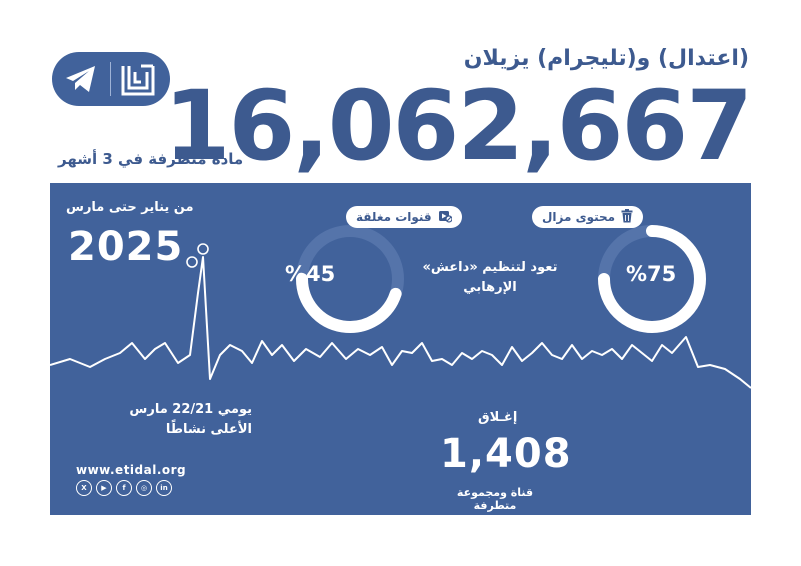  I want to click on content-removed-pill: محتوى مزال, so click(588, 217).